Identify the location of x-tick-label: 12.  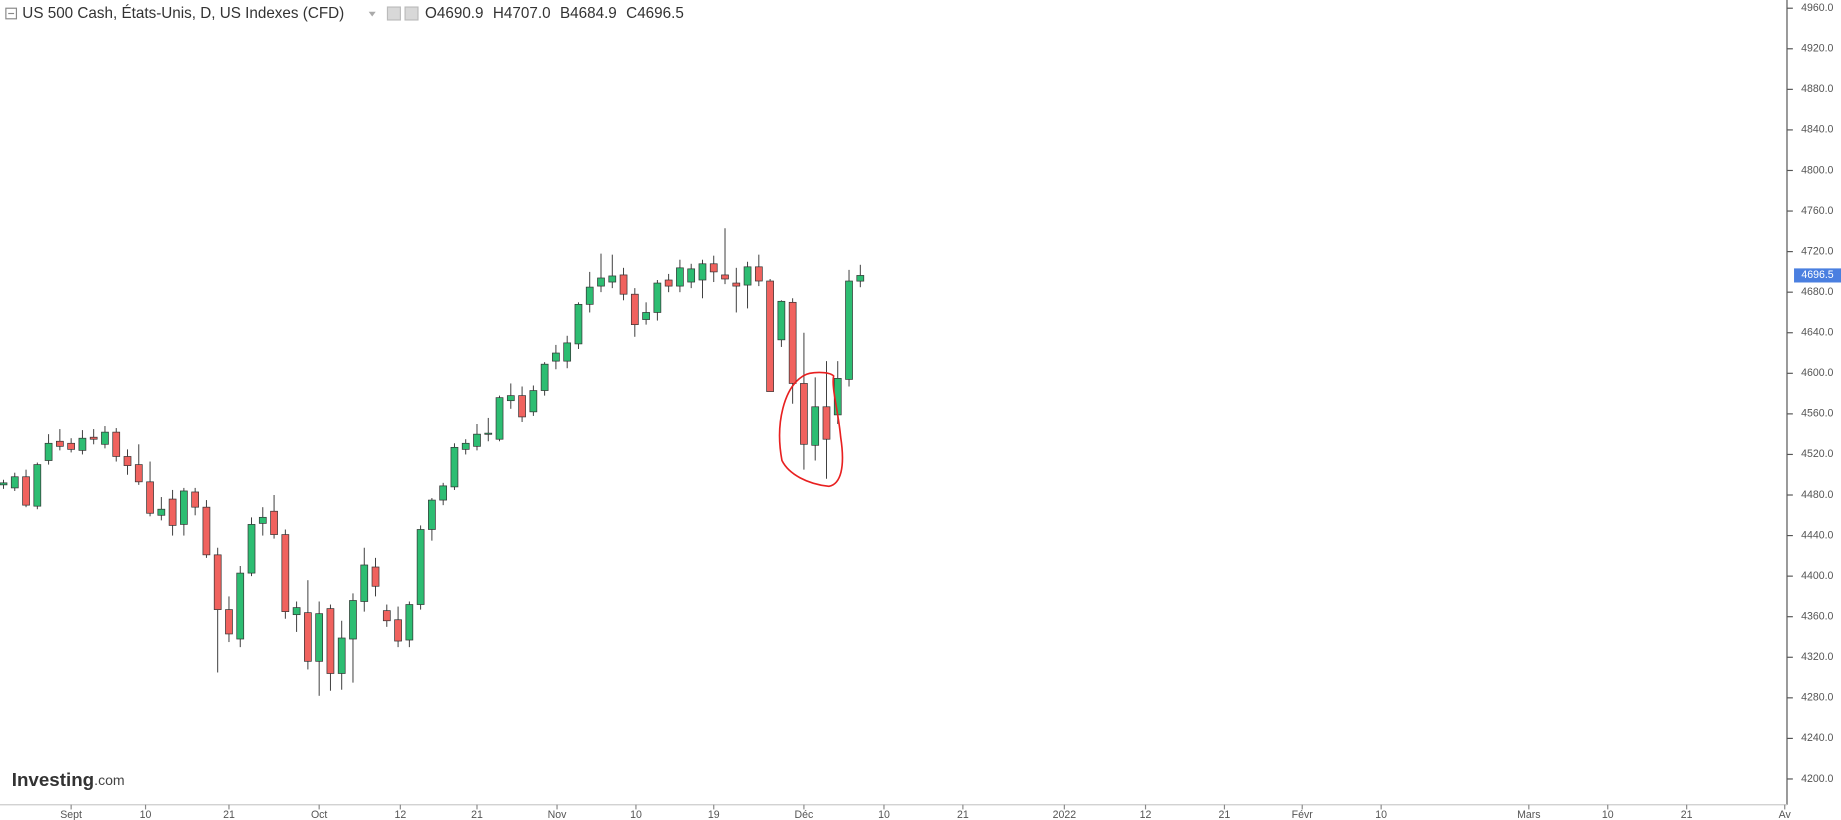
(1146, 814).